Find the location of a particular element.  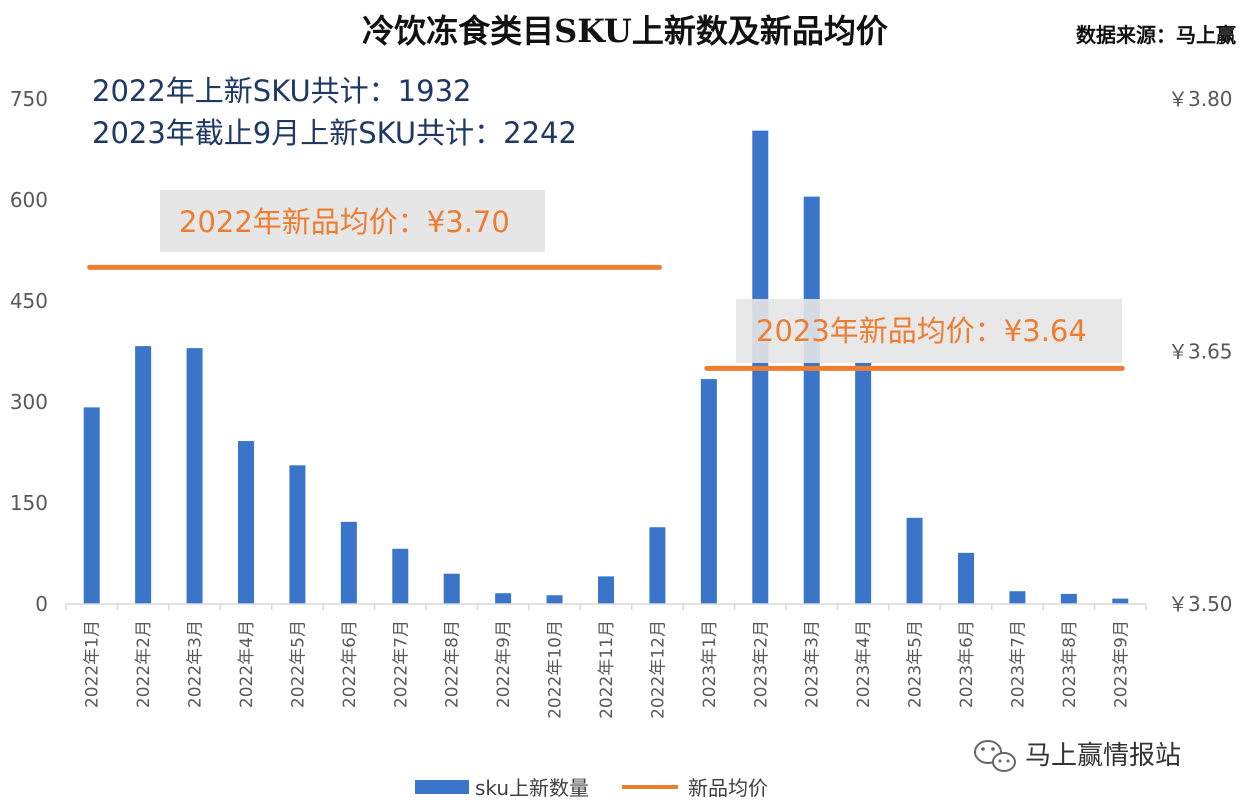

avg-label-2023-box is located at coordinates (929, 331).